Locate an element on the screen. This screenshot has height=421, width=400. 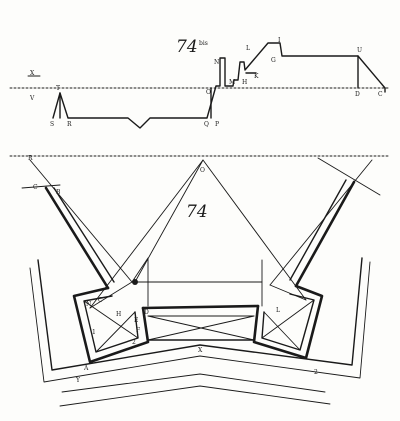
plan-curtain-outer is located at coordinates (200, 307).